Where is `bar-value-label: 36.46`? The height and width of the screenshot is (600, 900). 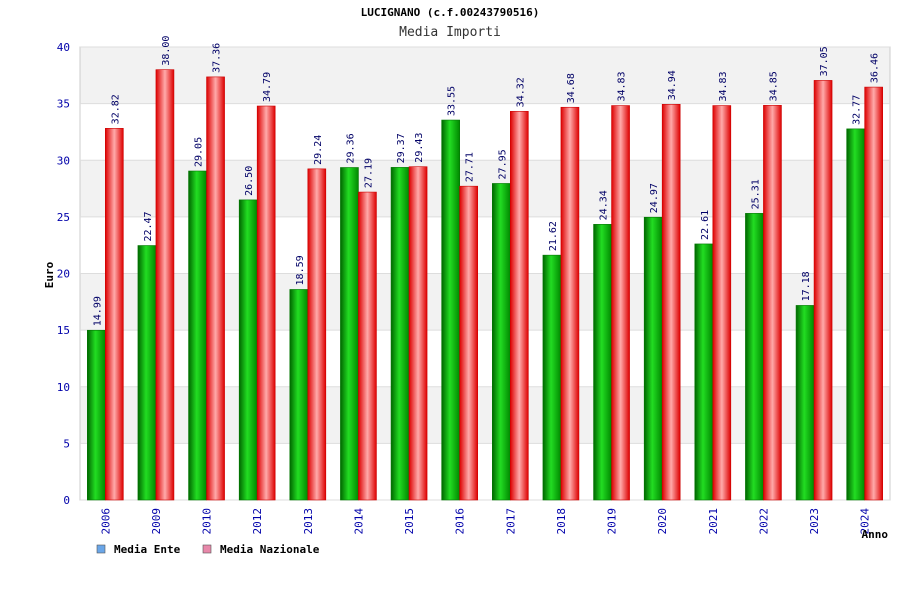 bar-value-label: 36.46 is located at coordinates (875, 68).